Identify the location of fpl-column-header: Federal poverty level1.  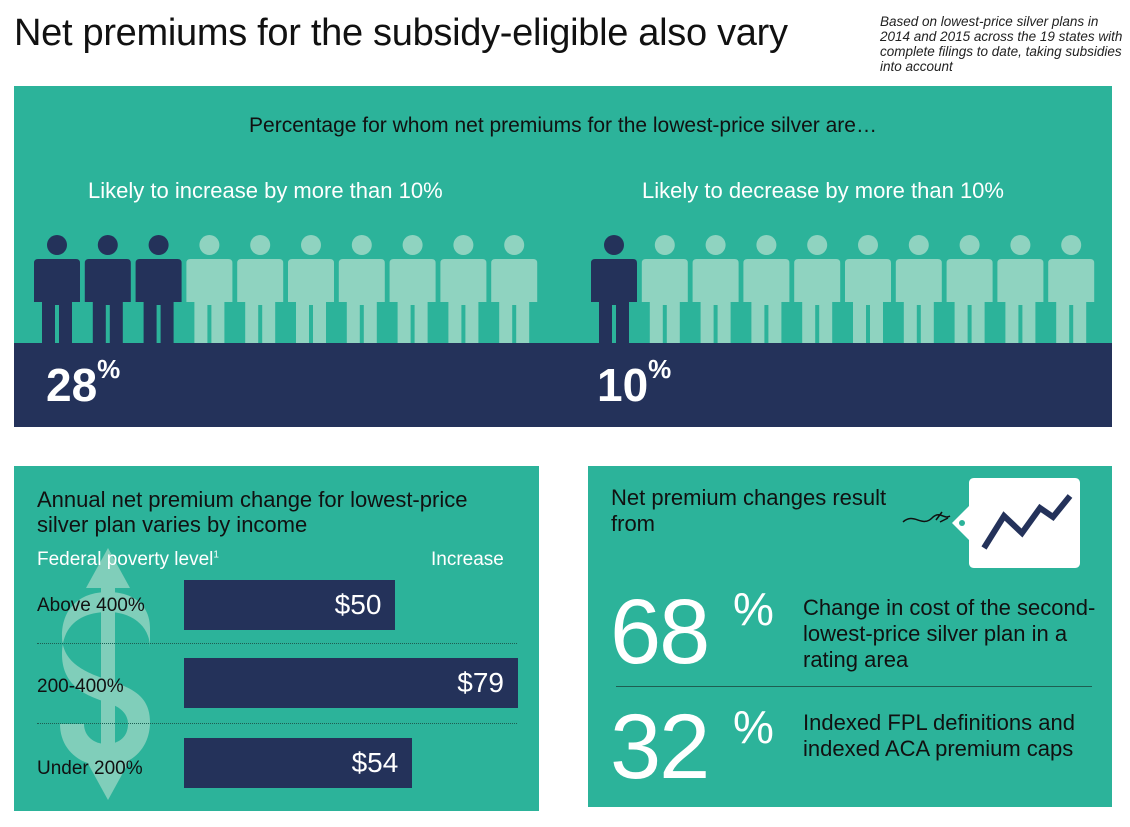
(128, 560).